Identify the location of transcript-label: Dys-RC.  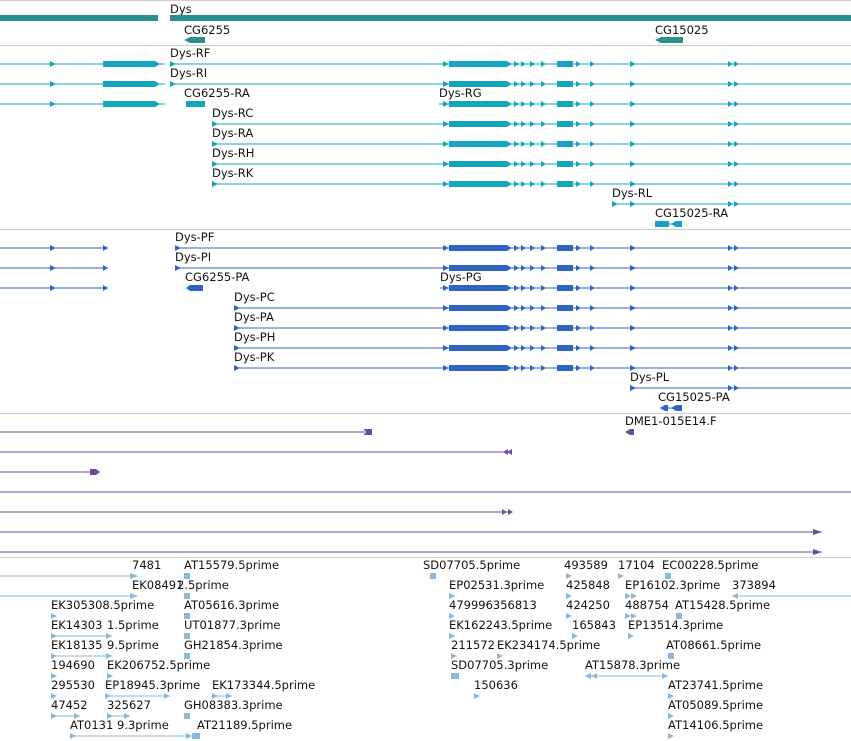
(232, 113).